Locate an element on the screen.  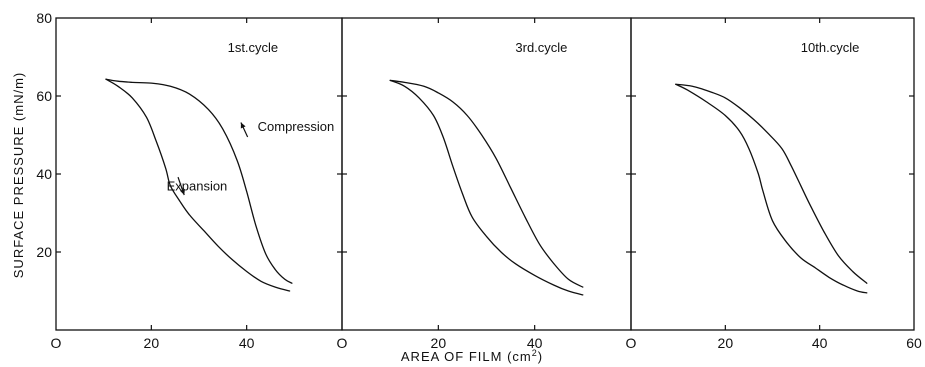
annotation-label: Compression is located at coordinates (296, 126).